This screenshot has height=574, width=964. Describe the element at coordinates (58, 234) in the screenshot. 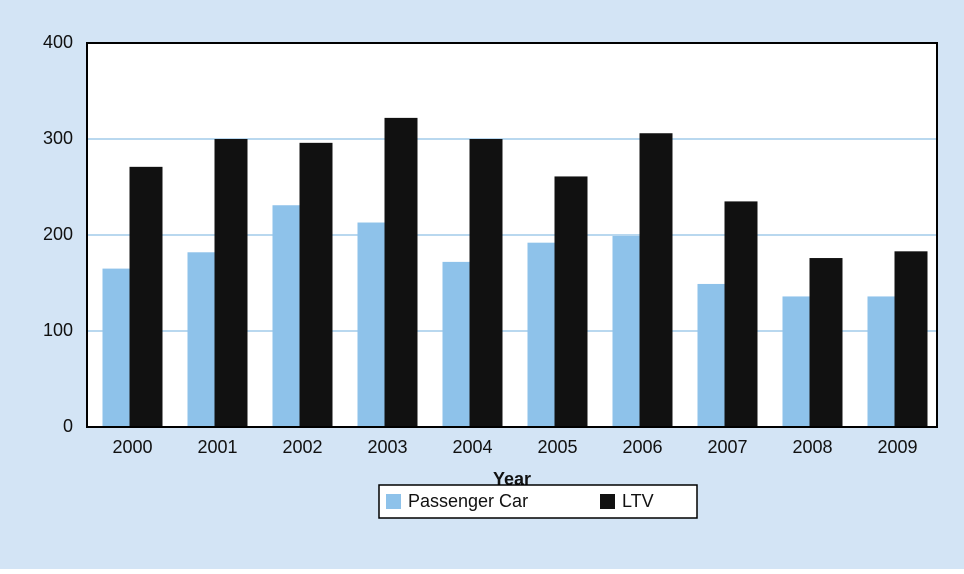

I see `y-tick-label: 200` at that location.